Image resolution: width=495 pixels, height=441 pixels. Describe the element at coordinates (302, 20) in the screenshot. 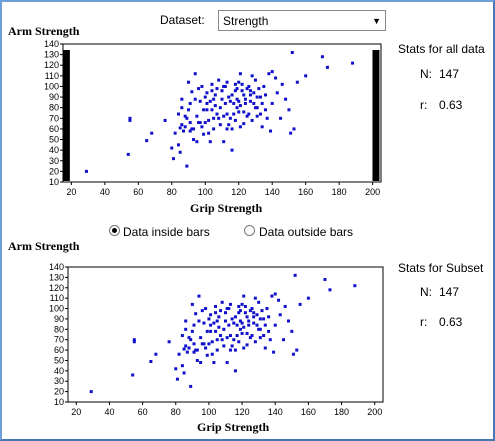

I see `dataset-dropdown: Strength ▼` at that location.